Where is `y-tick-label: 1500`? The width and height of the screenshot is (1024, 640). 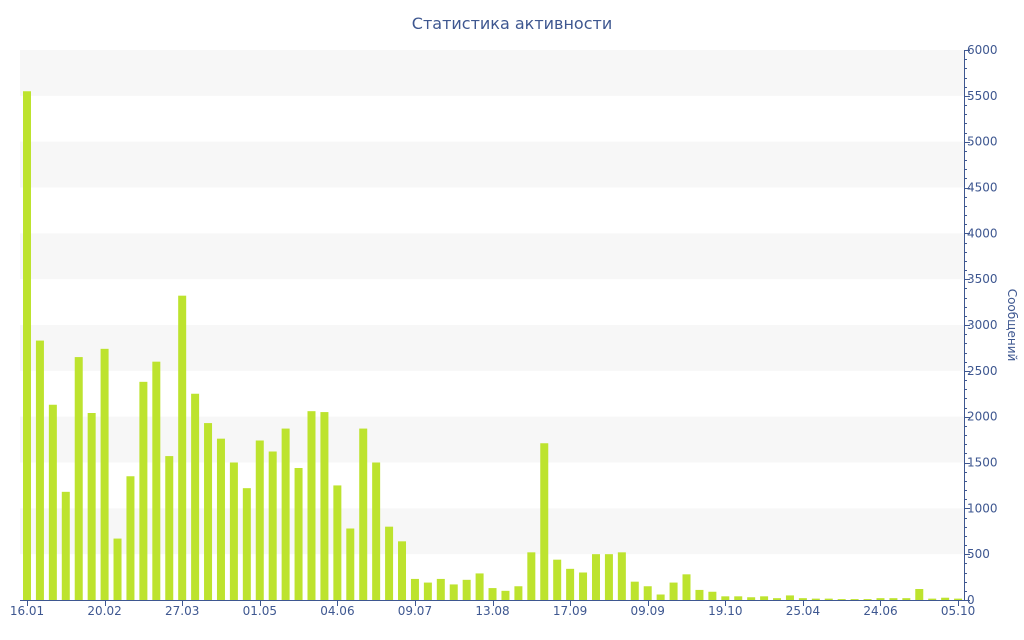 y-tick-label: 1500 is located at coordinates (982, 463).